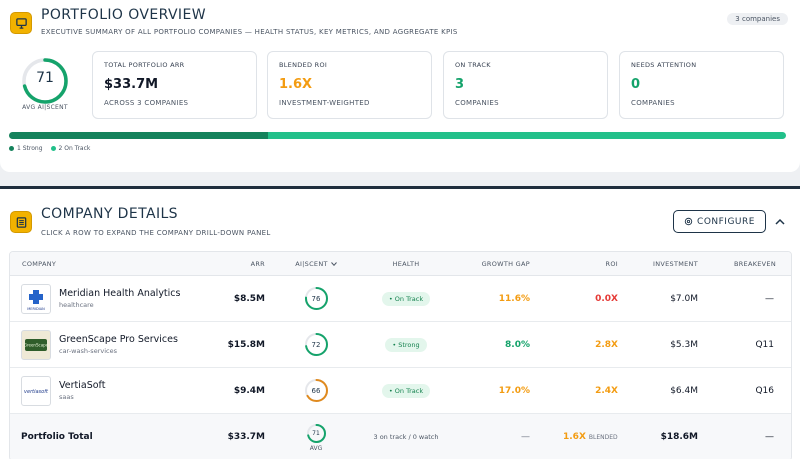 The image size is (800, 459). What do you see at coordinates (349, 85) in the screenshot?
I see `kpi-blended-roi: BLENDED ROI 1.6X INVESTMENT-WEIGHTED` at bounding box center [349, 85].